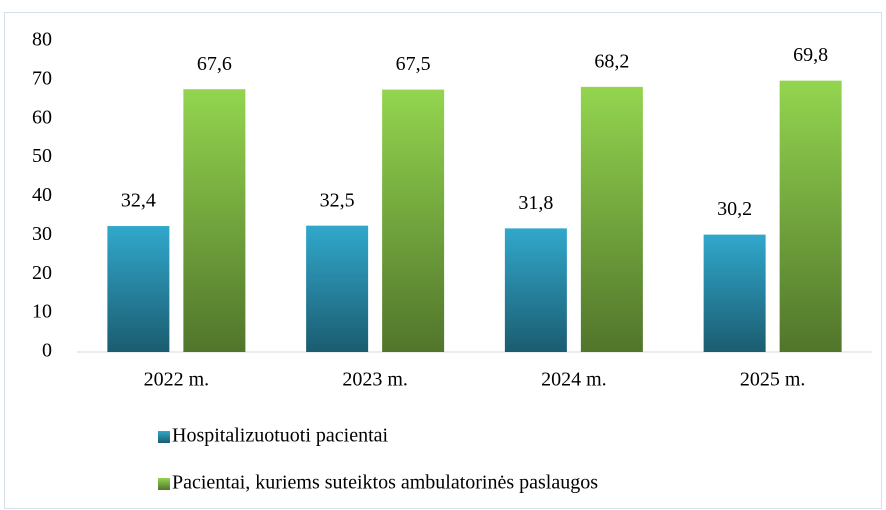 This screenshot has height=510, width=886. Describe the element at coordinates (280, 436) in the screenshot. I see `legend-label: Hospitalizuotuoti pacientai` at that location.